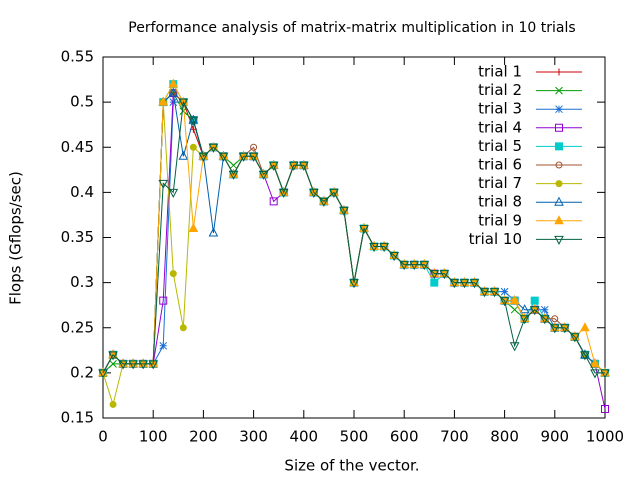 The image size is (640, 480). Describe the element at coordinates (500, 146) in the screenshot. I see `legend-label: trial 5` at that location.